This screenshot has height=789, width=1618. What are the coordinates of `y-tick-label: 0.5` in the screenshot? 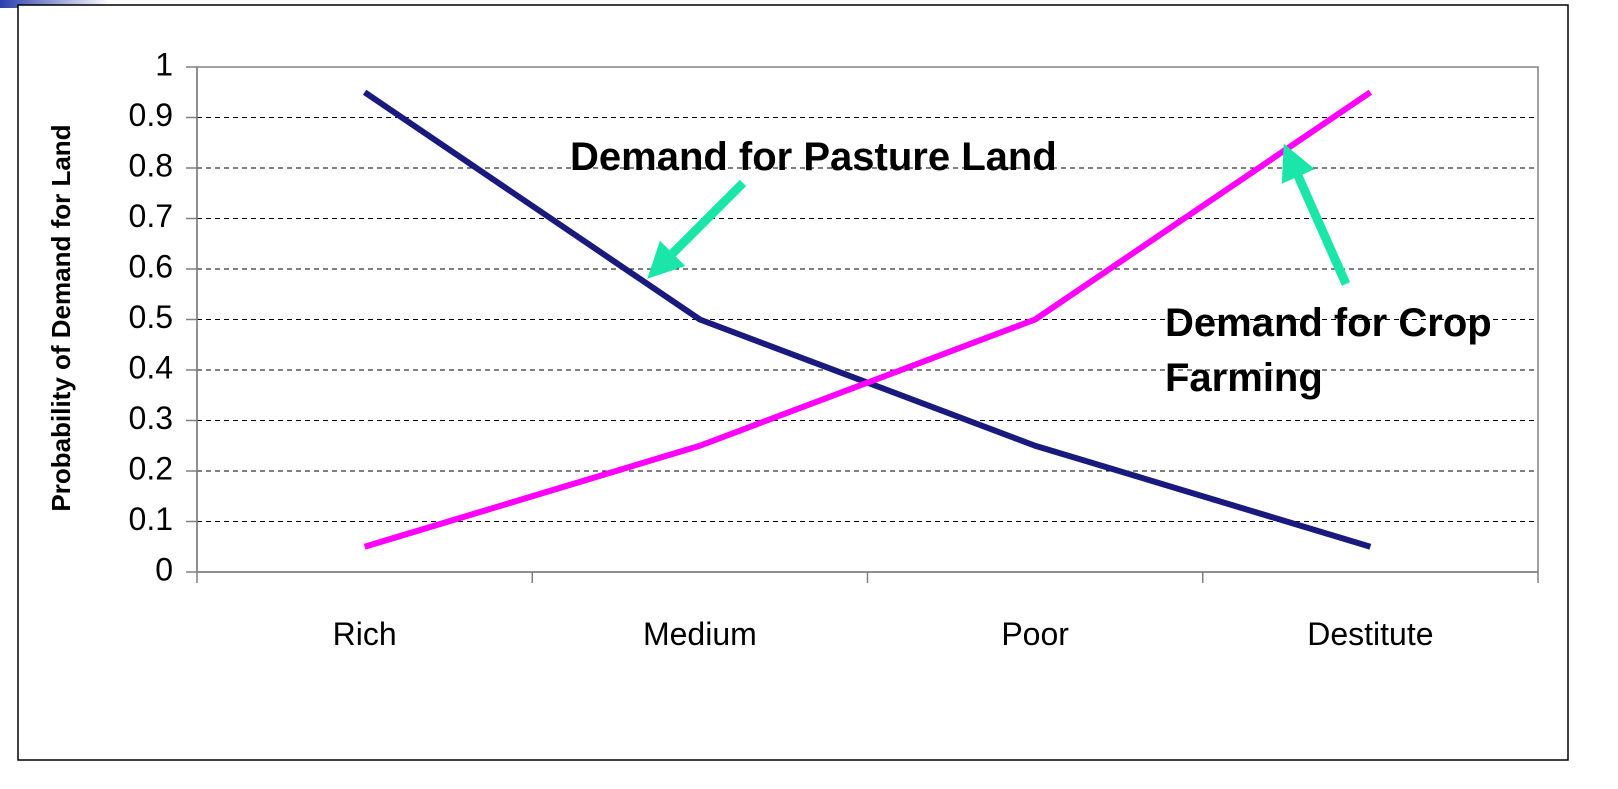 It's located at (151, 317).